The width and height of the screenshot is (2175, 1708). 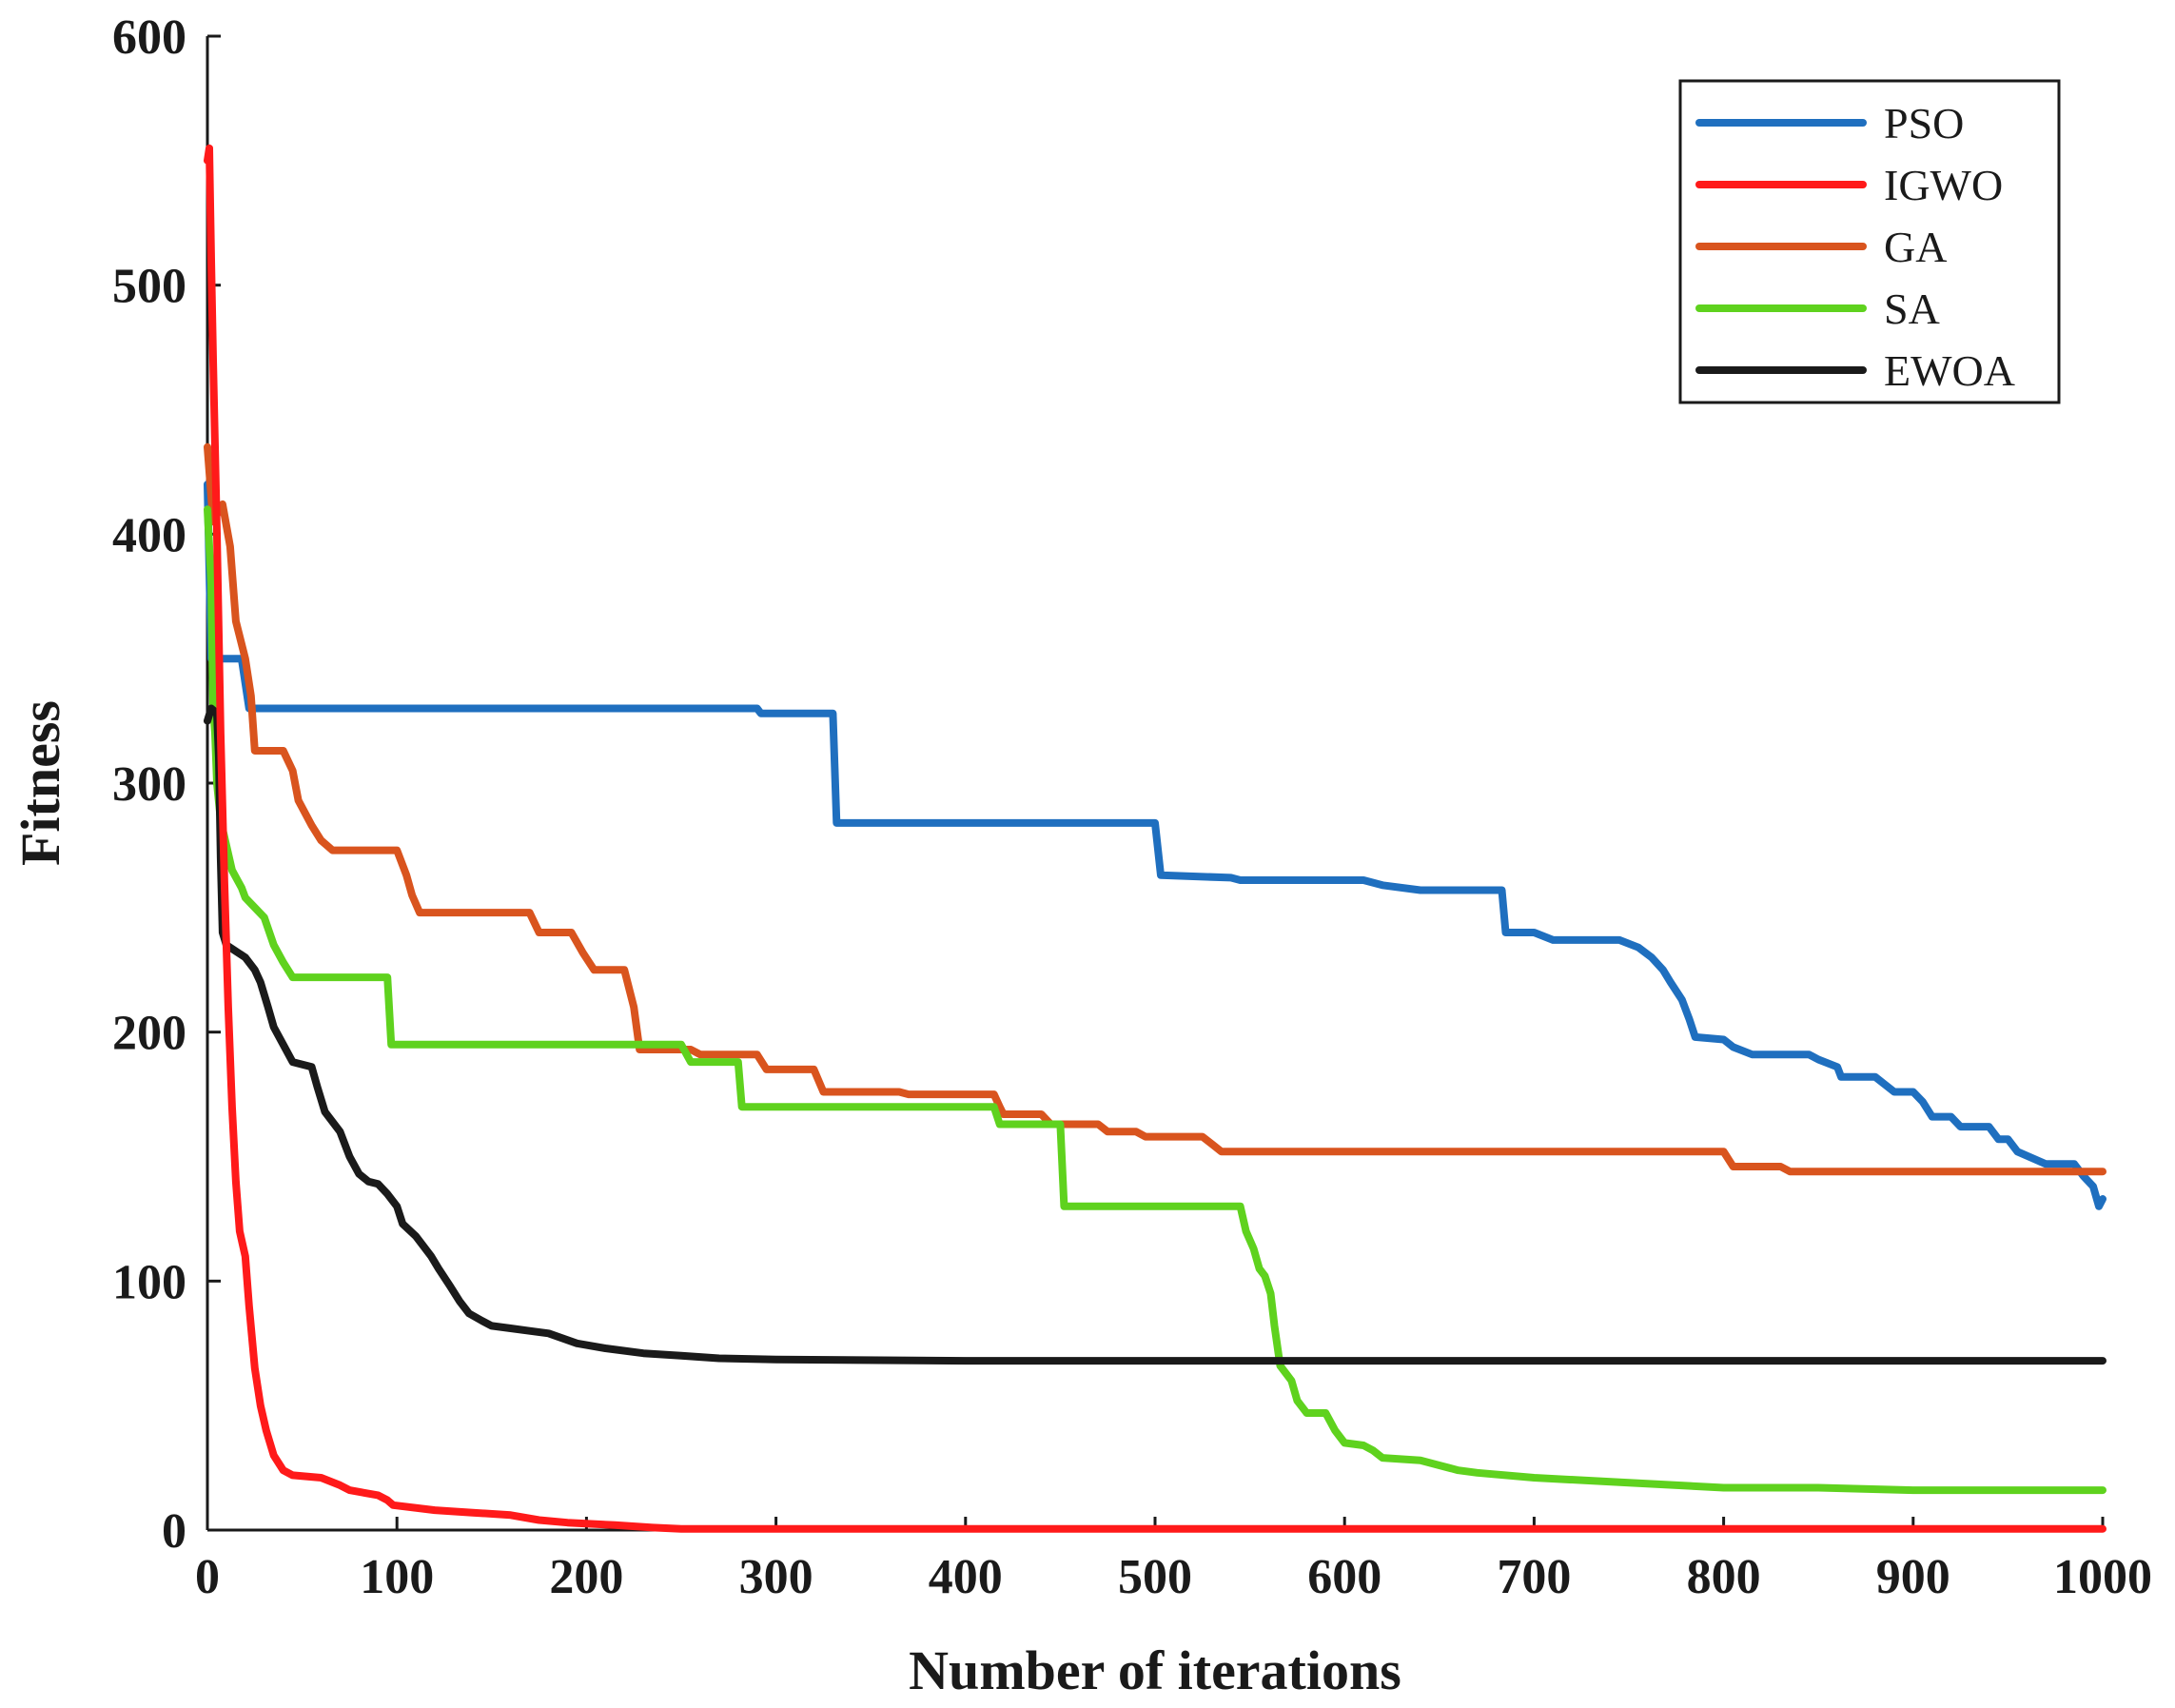 What do you see at coordinates (966, 1577) in the screenshot?
I see `x-tick-label: 400` at bounding box center [966, 1577].